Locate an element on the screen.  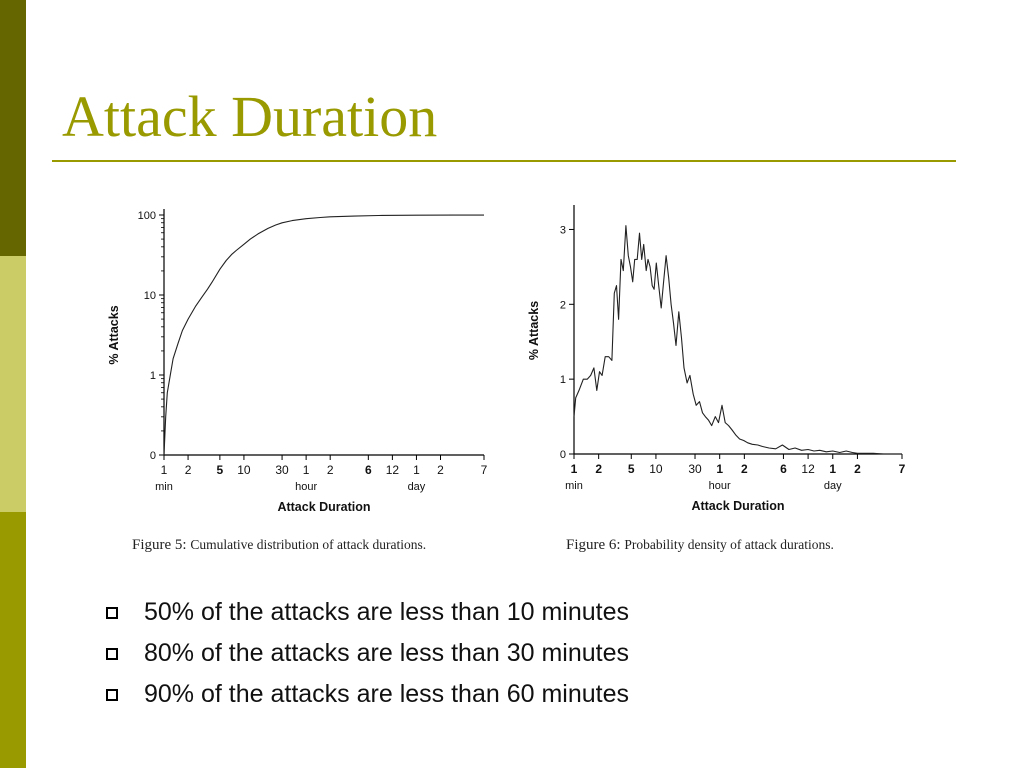
y-tick-label: 3 is located at coordinates (563, 230).